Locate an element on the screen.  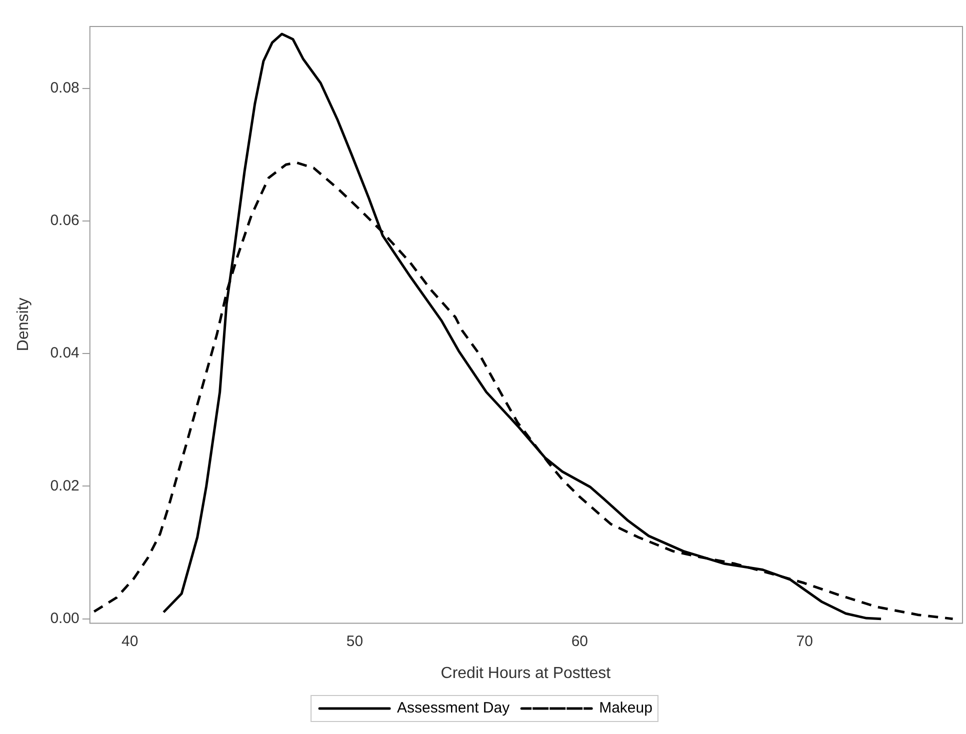
y-tick-label: 0.02 is located at coordinates (65, 485).